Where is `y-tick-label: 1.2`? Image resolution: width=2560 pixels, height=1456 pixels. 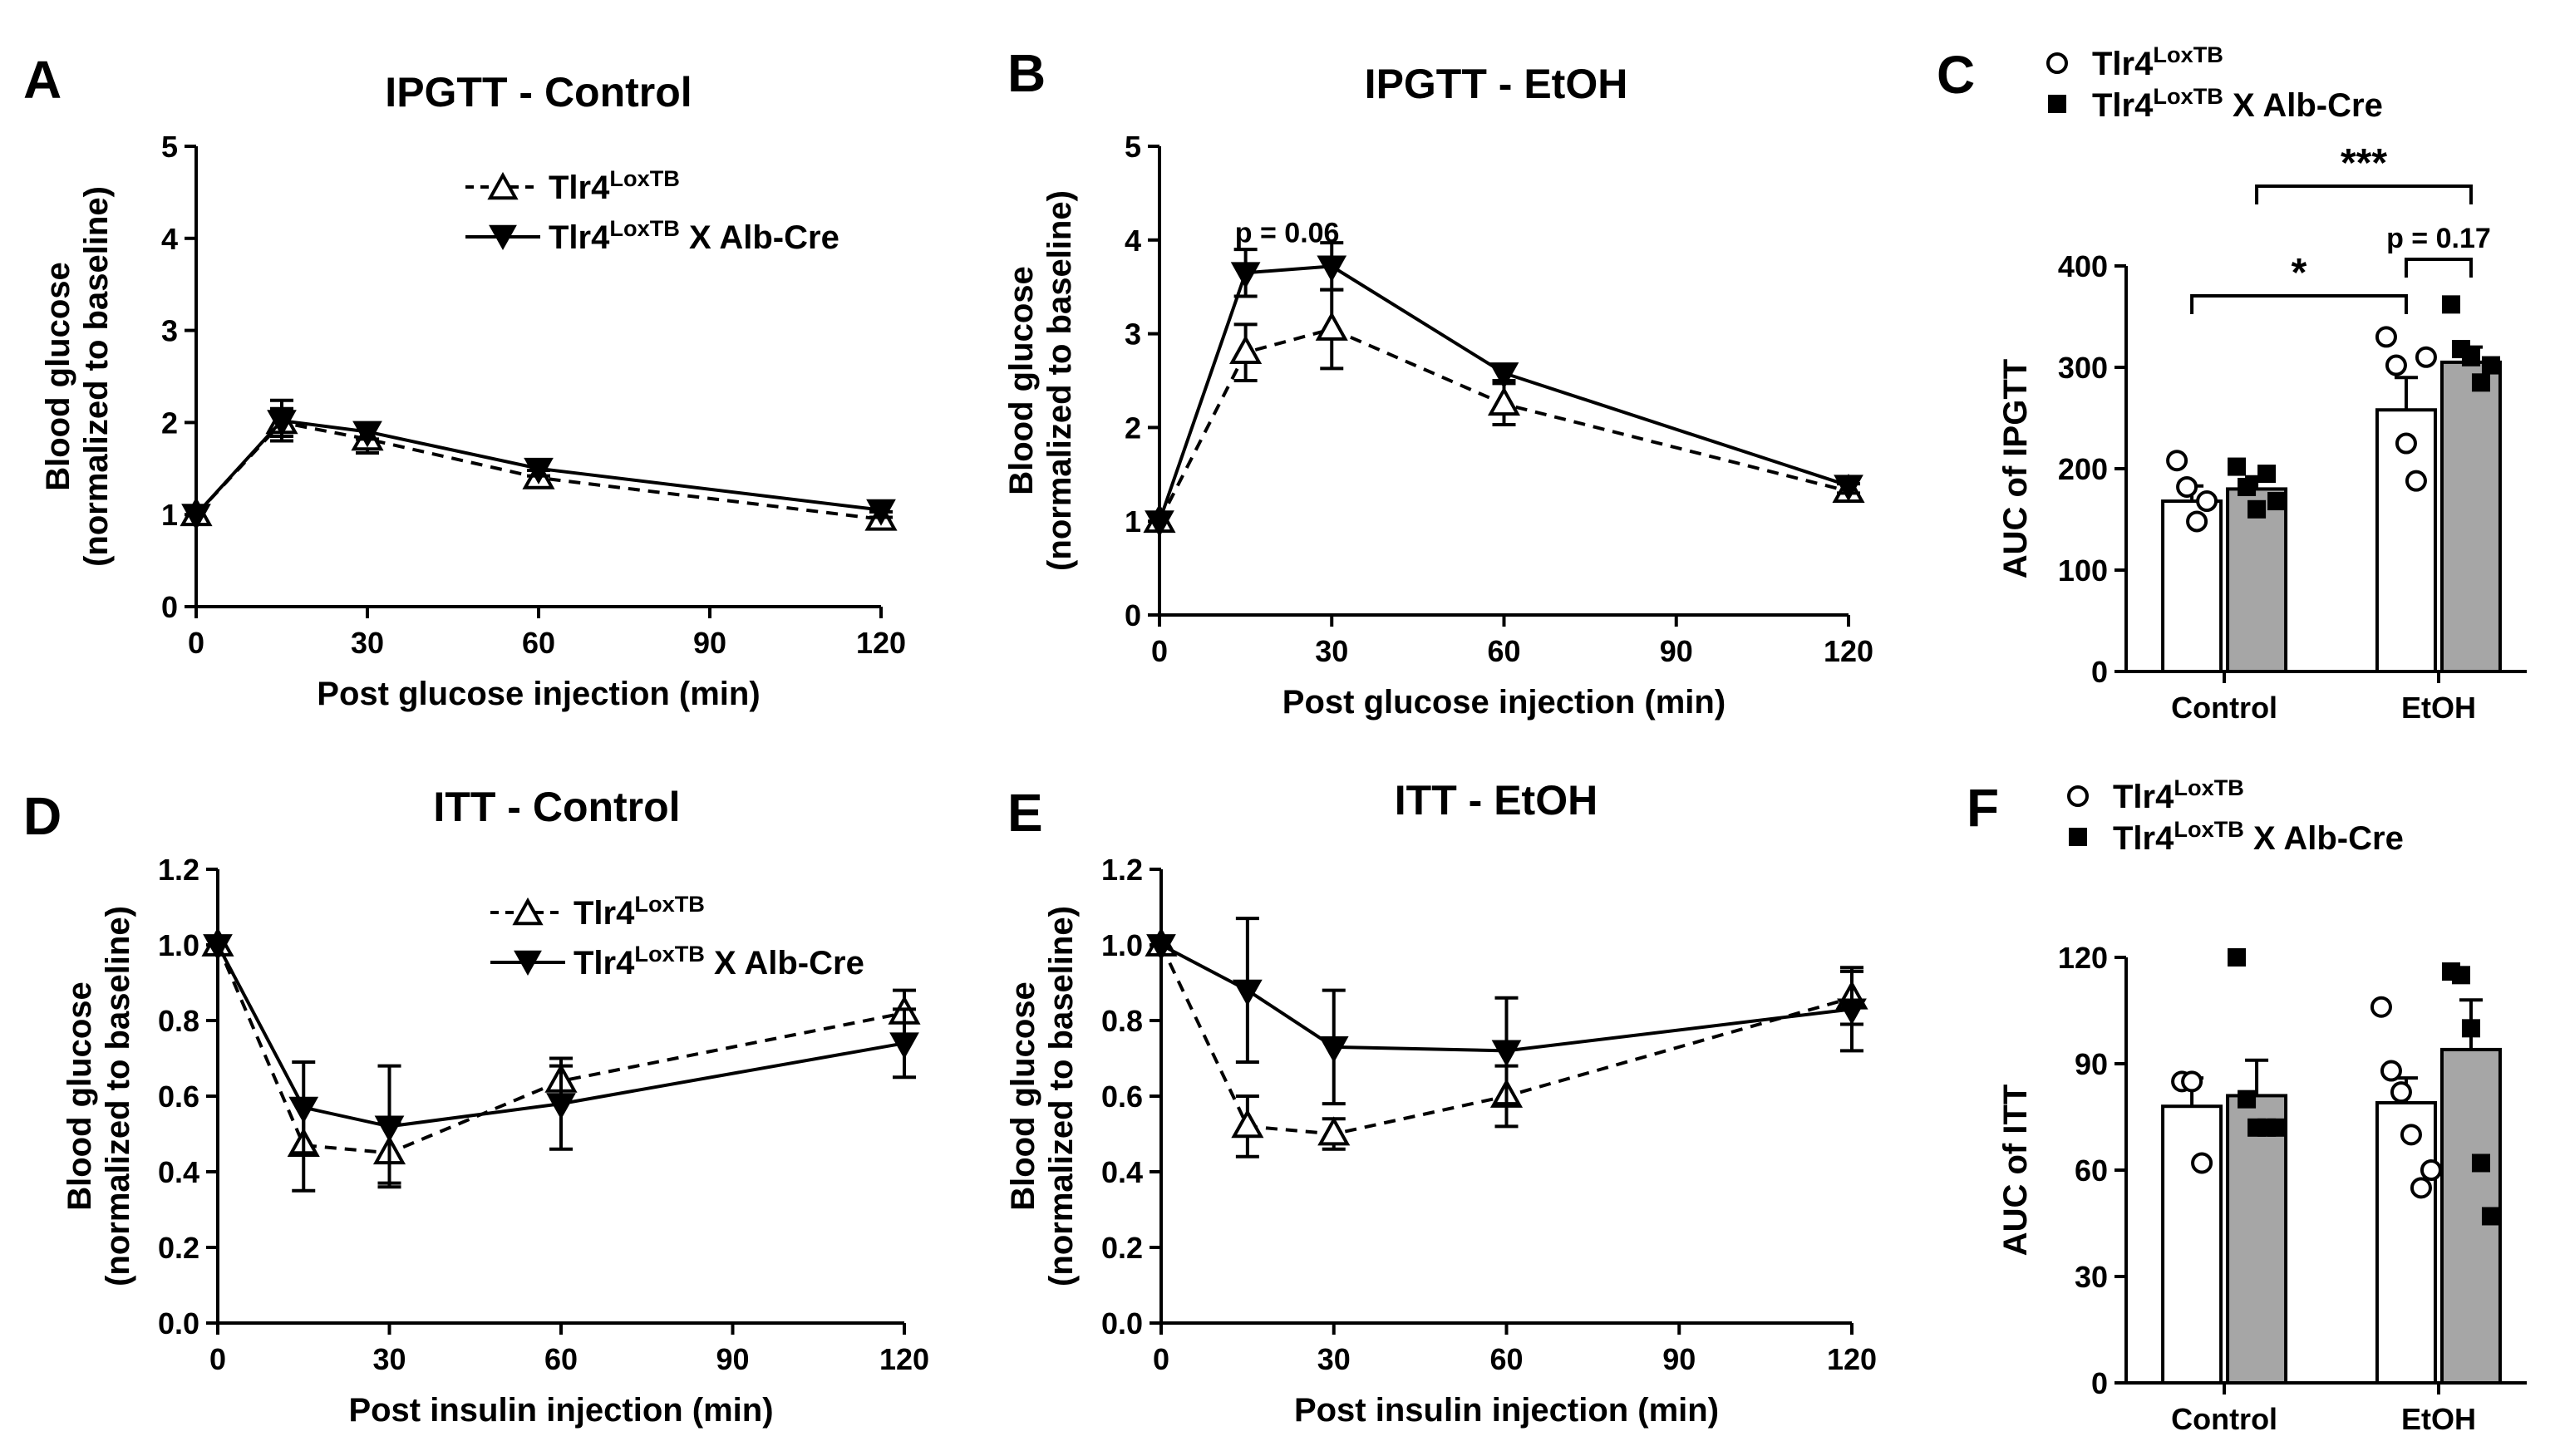
y-tick-label: 1.2 is located at coordinates (1122, 870).